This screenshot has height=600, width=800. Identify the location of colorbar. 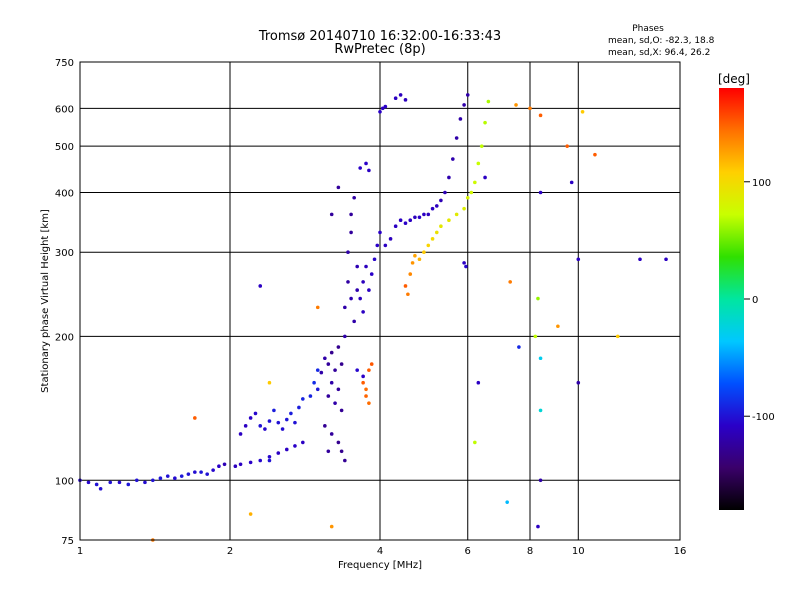
(731, 299).